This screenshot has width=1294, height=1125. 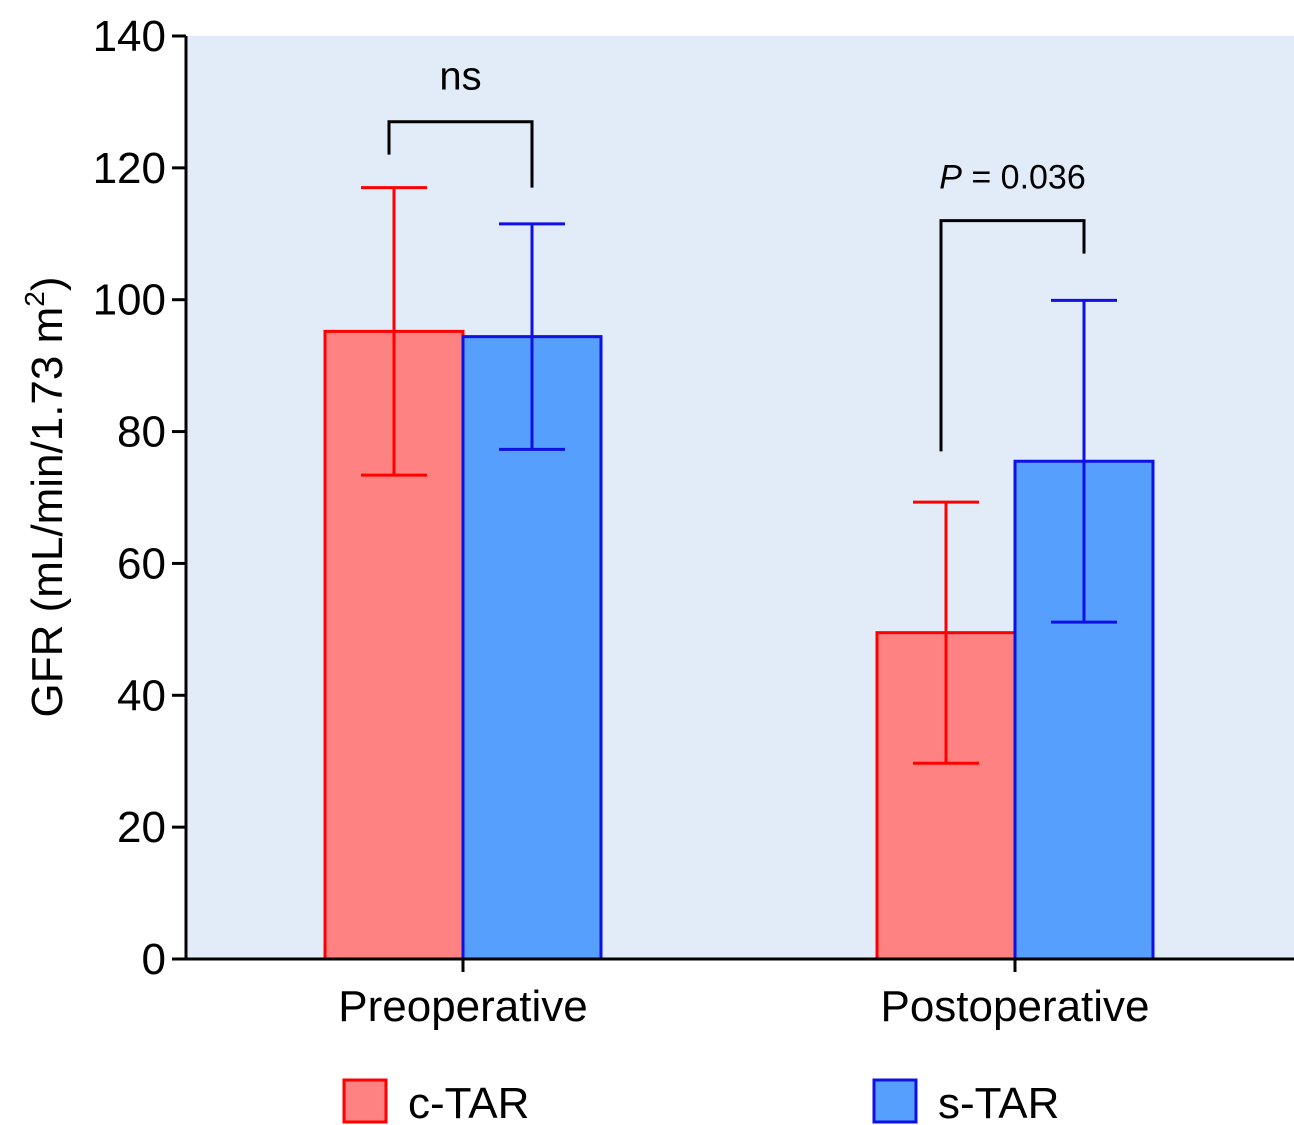 What do you see at coordinates (1084, 461) in the screenshot?
I see `error-bar-s-TAR-postoperative` at bounding box center [1084, 461].